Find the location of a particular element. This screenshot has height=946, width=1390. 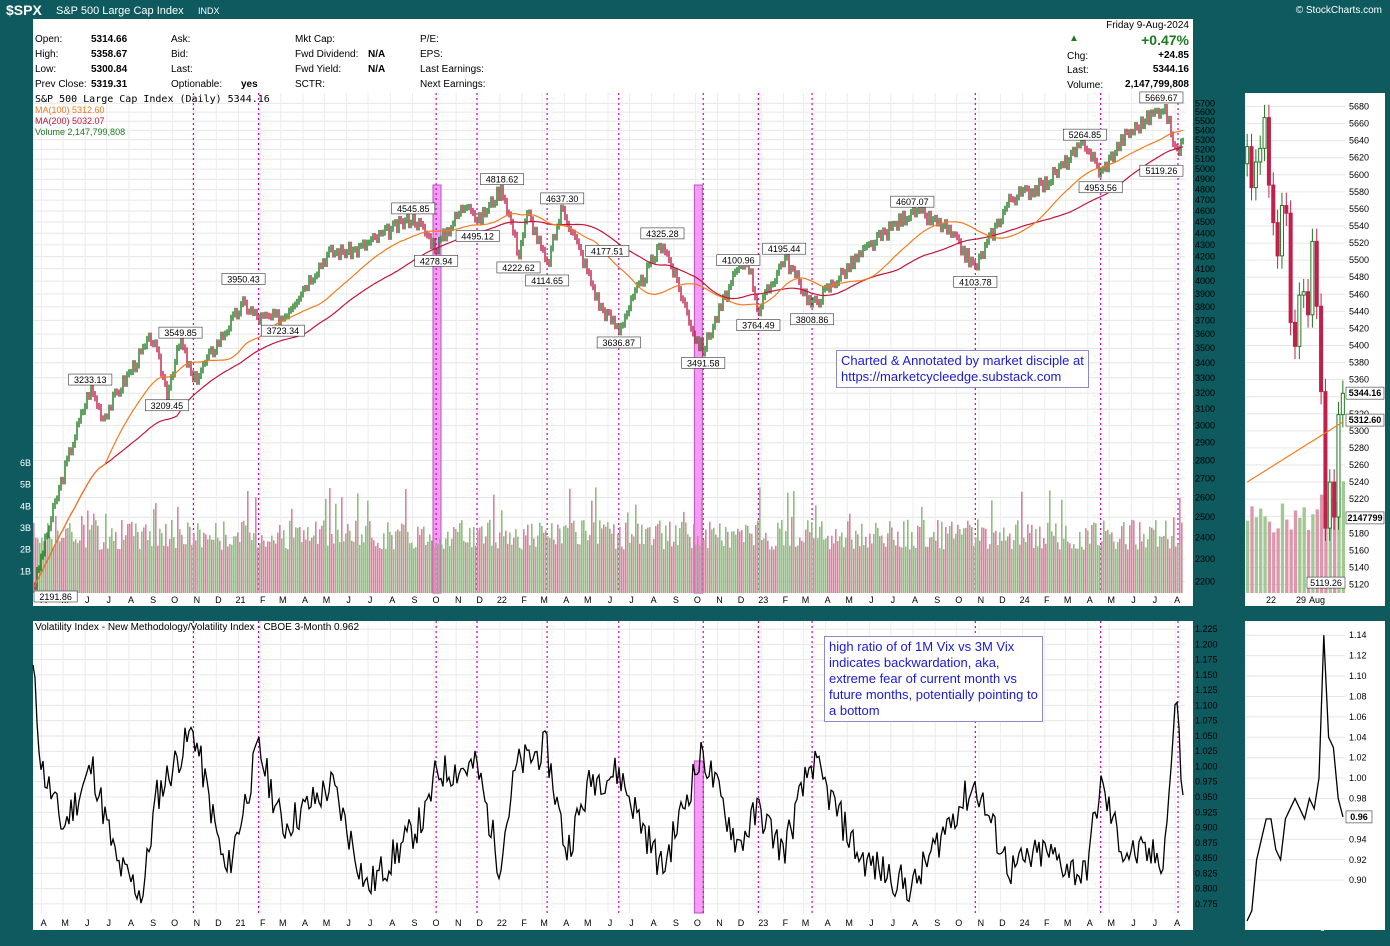

vix-detail-y-tick-label: 1.14 is located at coordinates (1358, 635).